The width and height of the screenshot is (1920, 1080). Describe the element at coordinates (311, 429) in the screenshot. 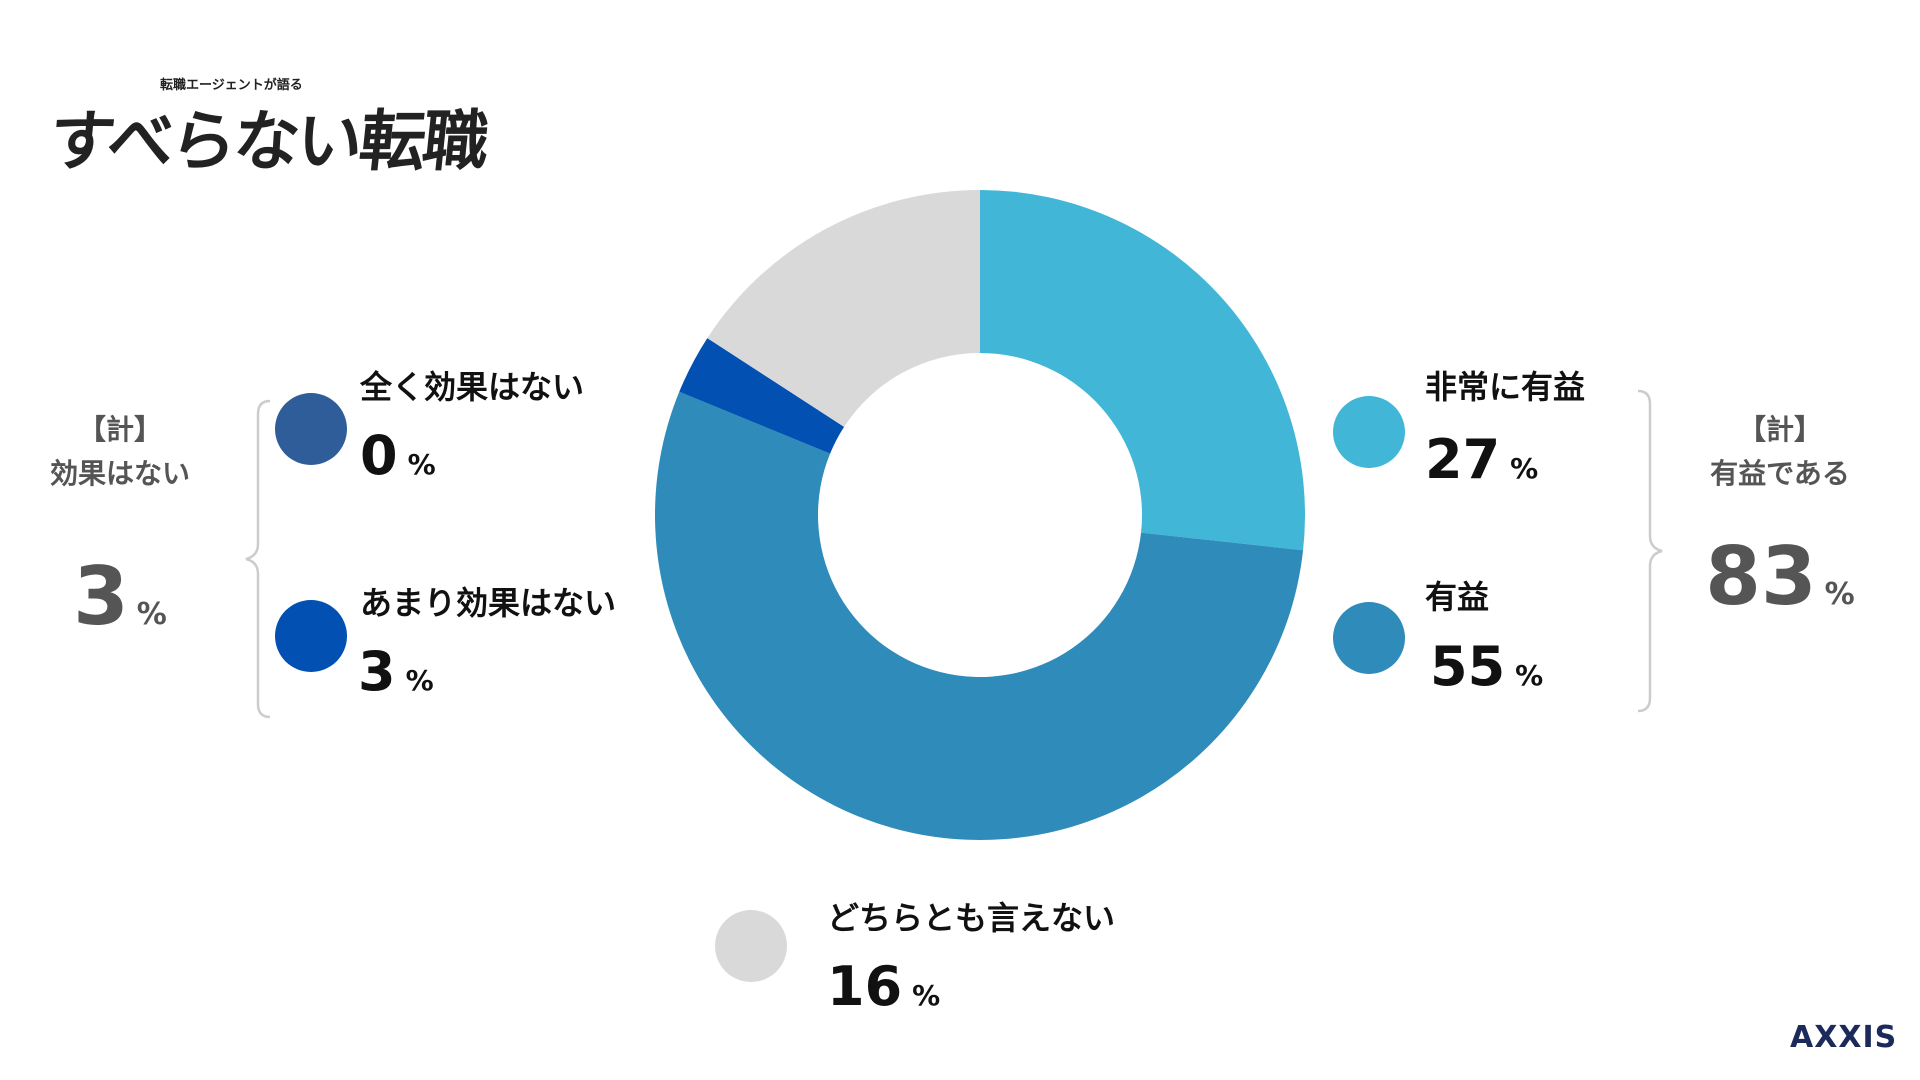

I see `legend-dot-not-effective` at that location.